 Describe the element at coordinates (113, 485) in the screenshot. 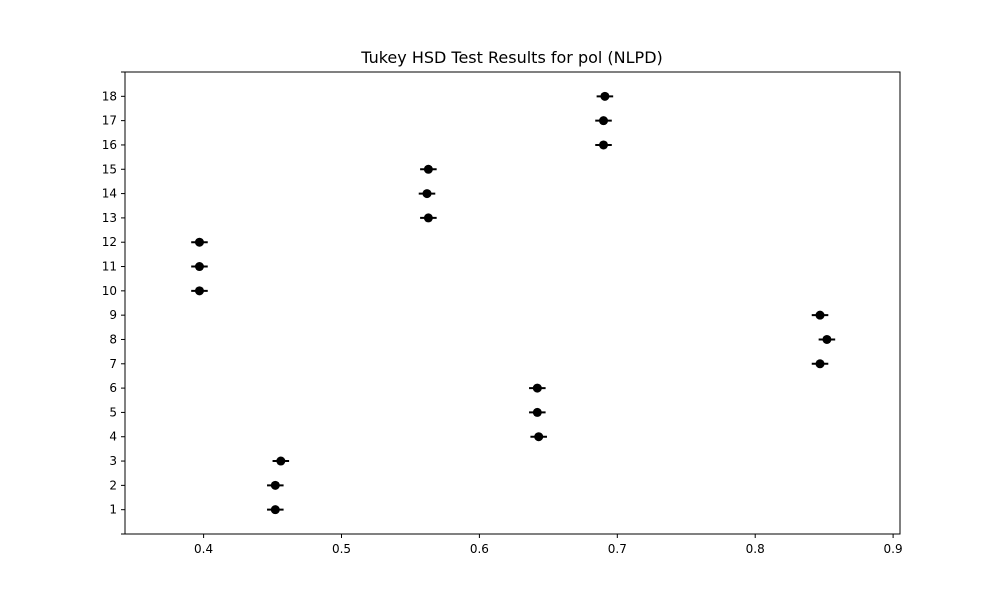

I see `y-tick-label: 2` at that location.